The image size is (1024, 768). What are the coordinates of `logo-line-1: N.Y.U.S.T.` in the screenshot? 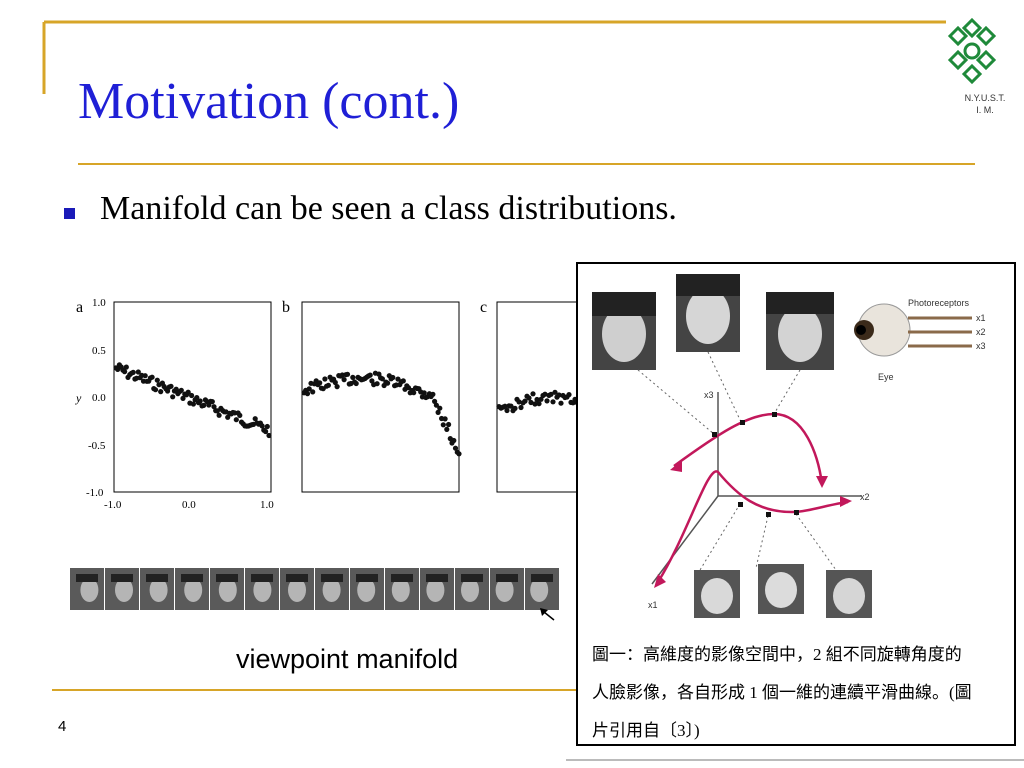 It's located at (985, 98).